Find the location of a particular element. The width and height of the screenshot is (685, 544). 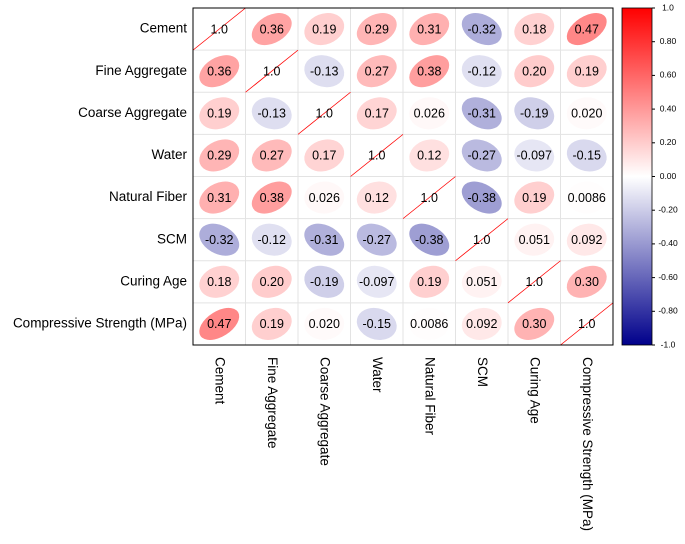

column-label: Coarse Aggregate is located at coordinates (325, 411).